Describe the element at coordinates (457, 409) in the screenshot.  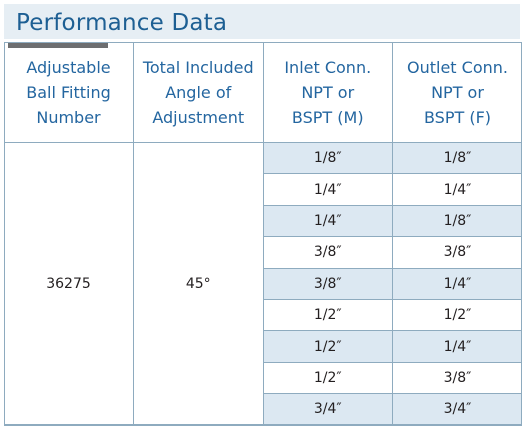
I see `outlet-cell: 3/4″` at that location.